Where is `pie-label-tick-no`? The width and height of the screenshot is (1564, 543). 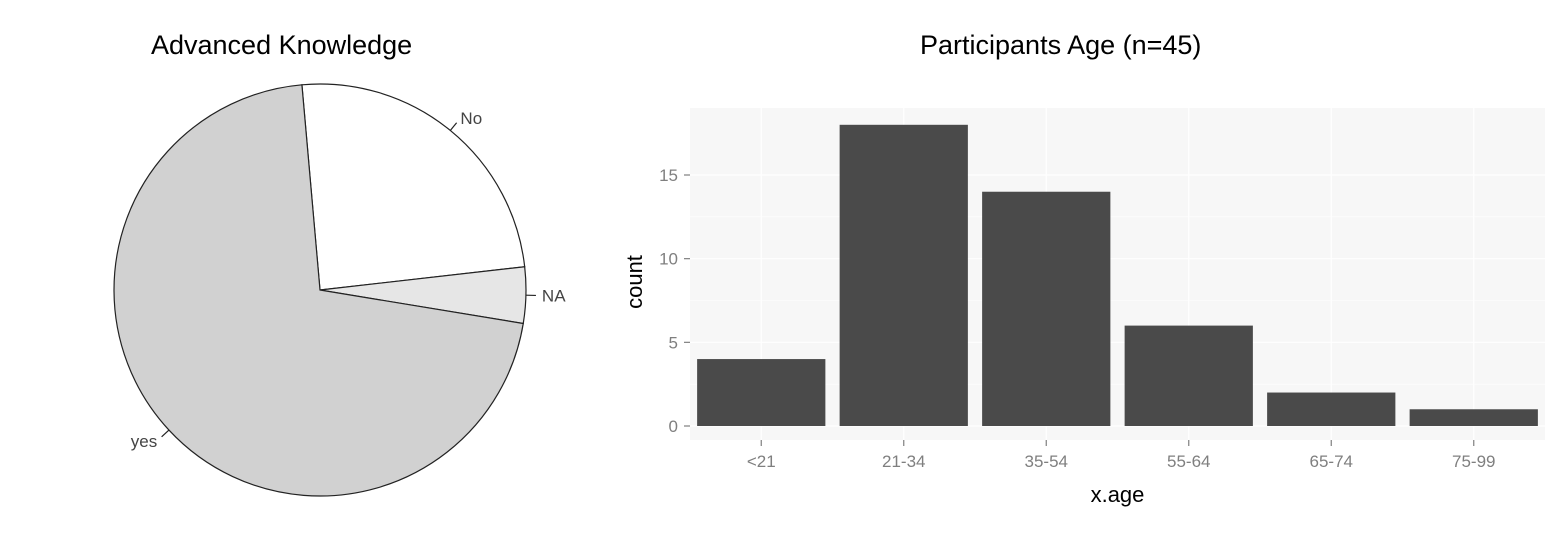
pie-label-tick-no is located at coordinates (453, 127).